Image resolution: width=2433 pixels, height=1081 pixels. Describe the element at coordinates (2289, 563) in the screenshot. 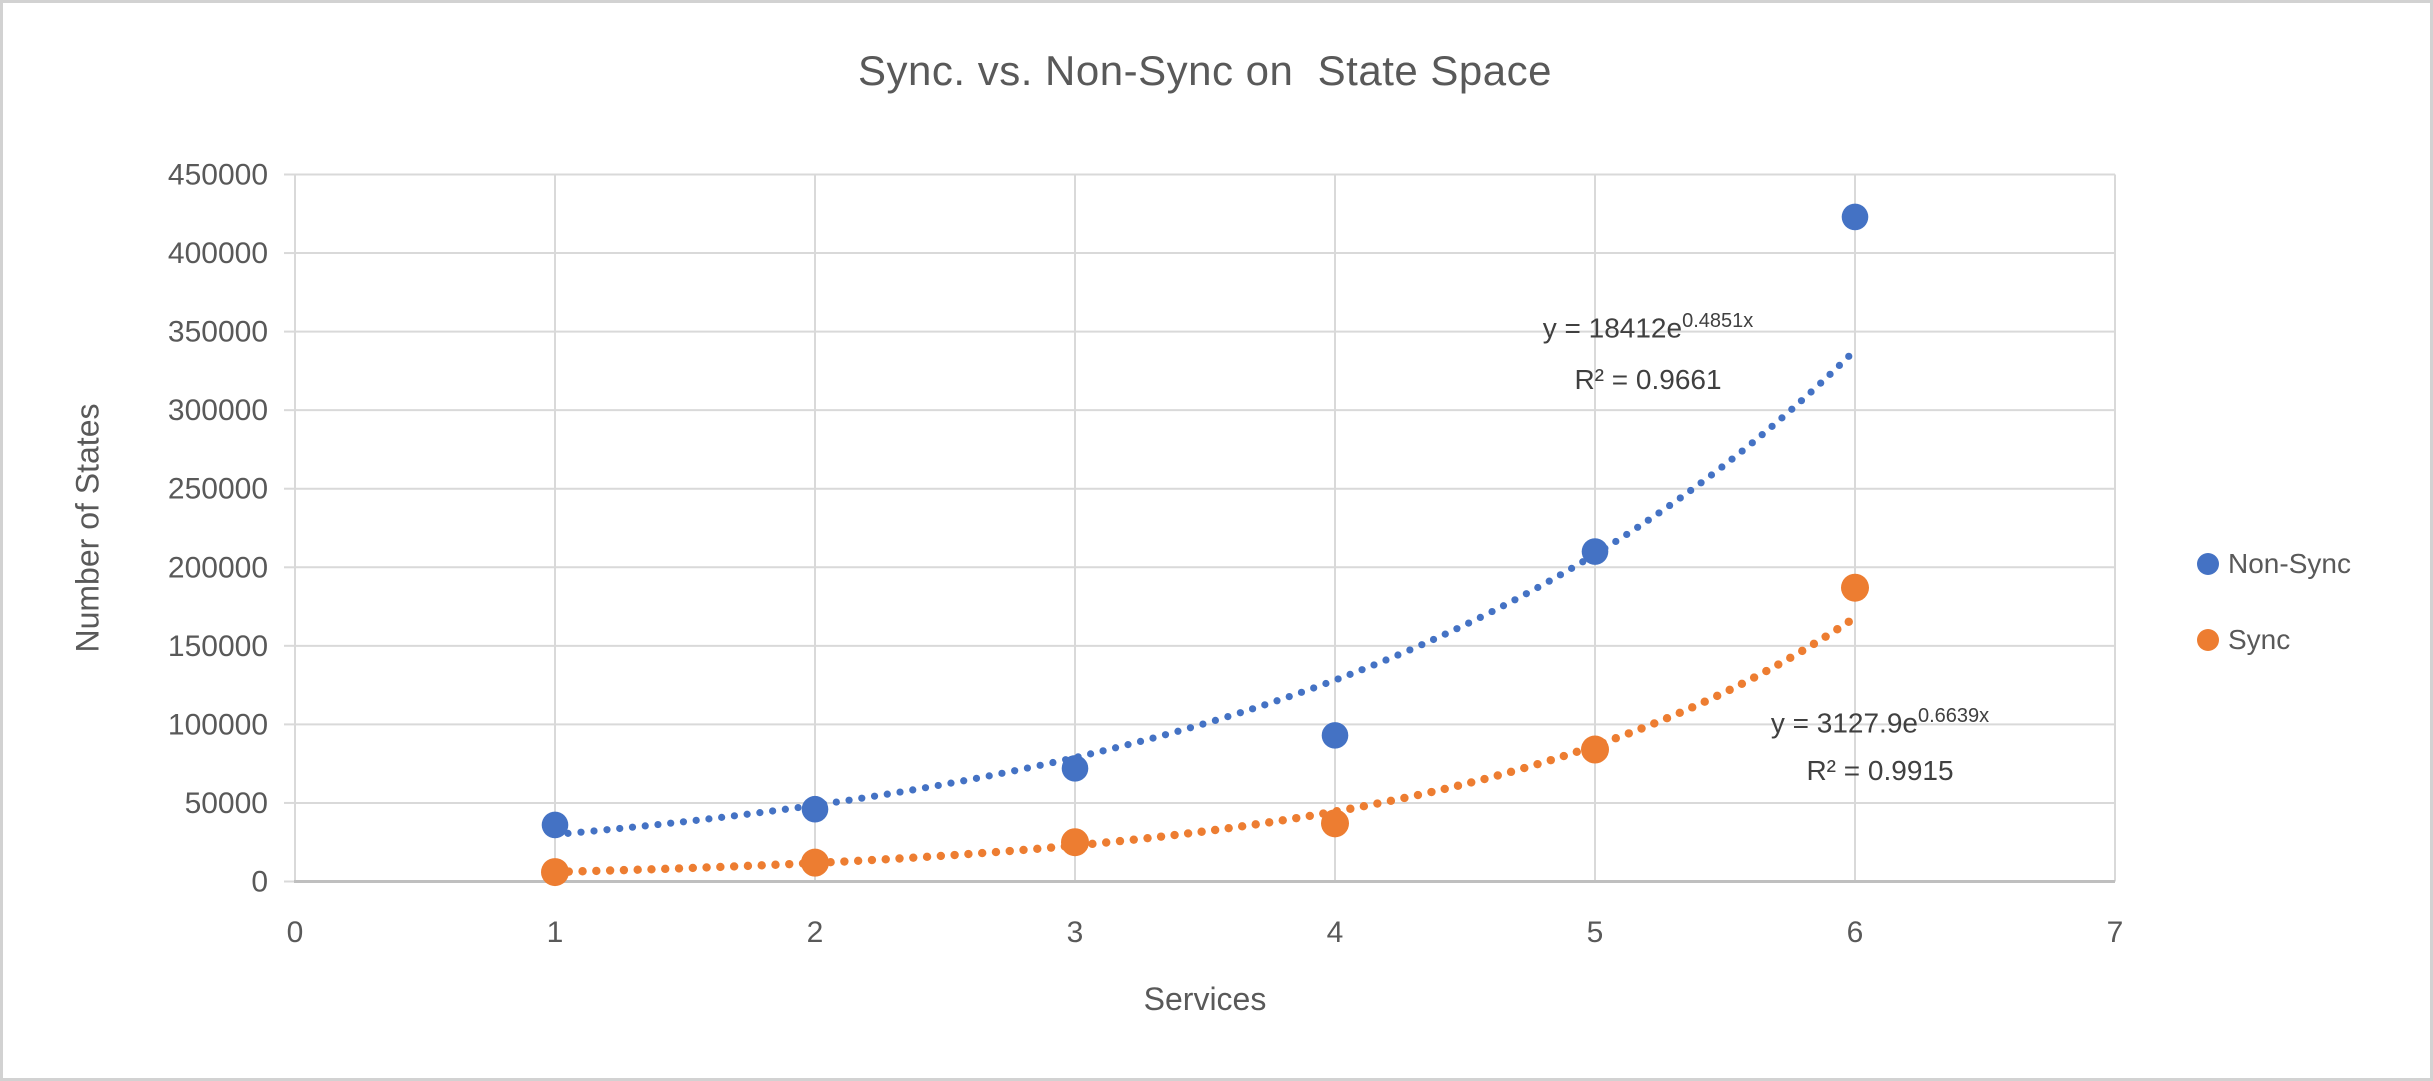

I see `legend-label-non-sync: Non-Sync` at that location.